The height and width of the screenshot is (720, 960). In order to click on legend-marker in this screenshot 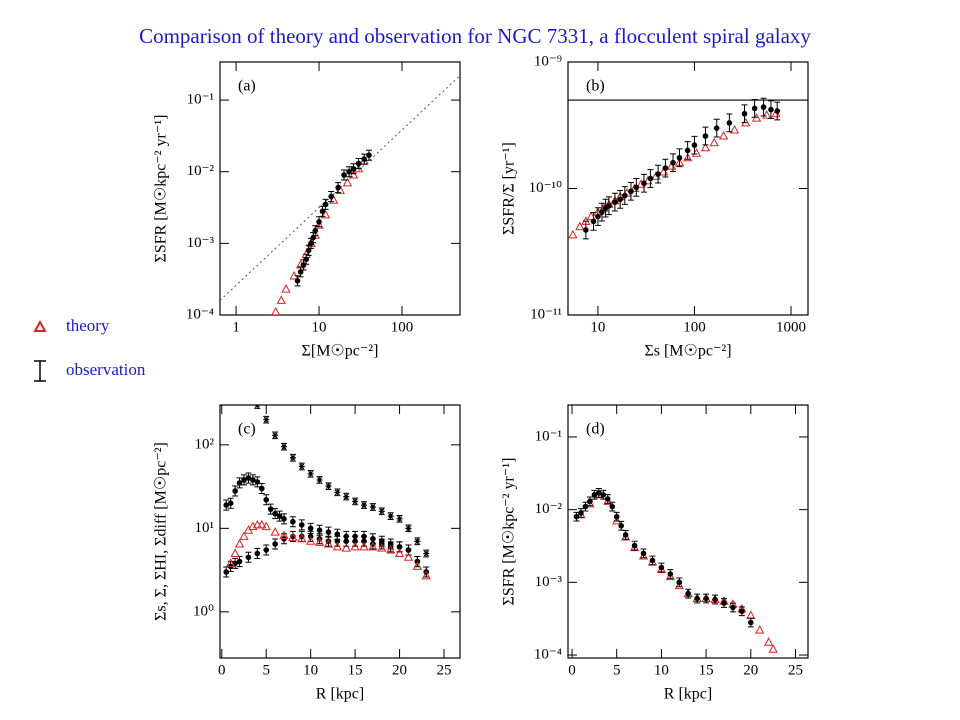, I will do `click(40, 371)`.